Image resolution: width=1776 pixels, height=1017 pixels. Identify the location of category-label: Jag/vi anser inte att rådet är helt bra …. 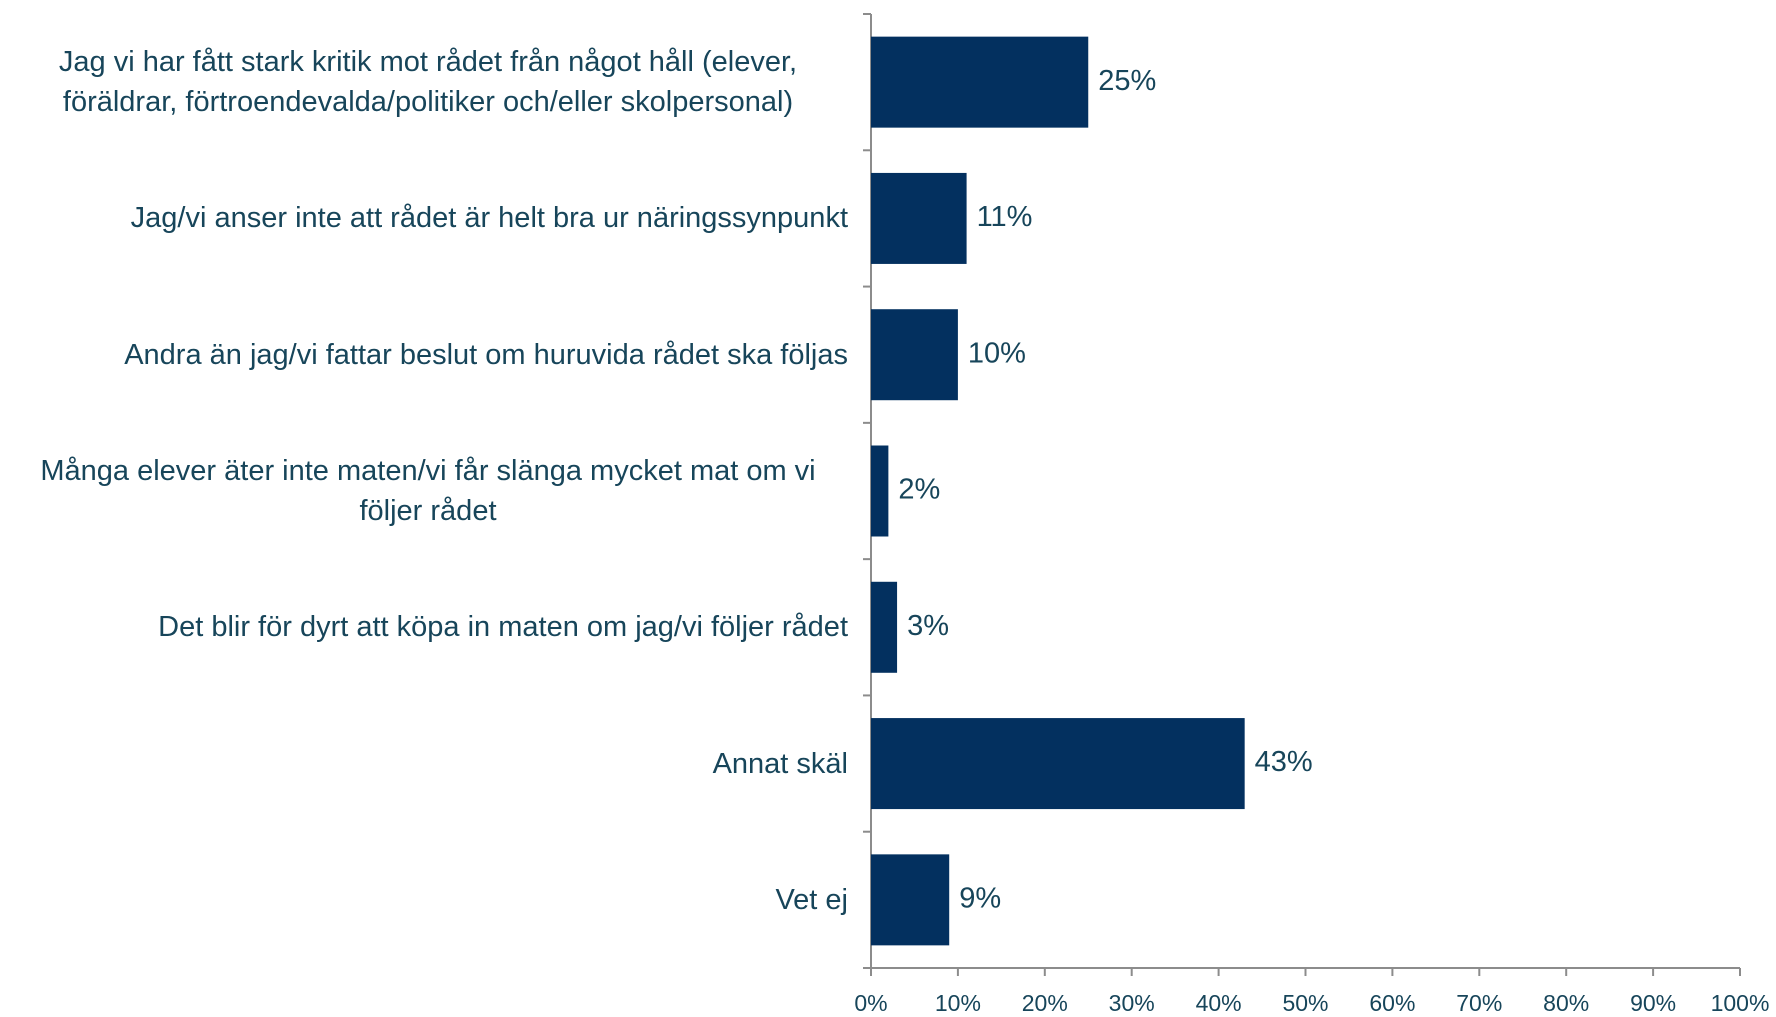
(489, 218).